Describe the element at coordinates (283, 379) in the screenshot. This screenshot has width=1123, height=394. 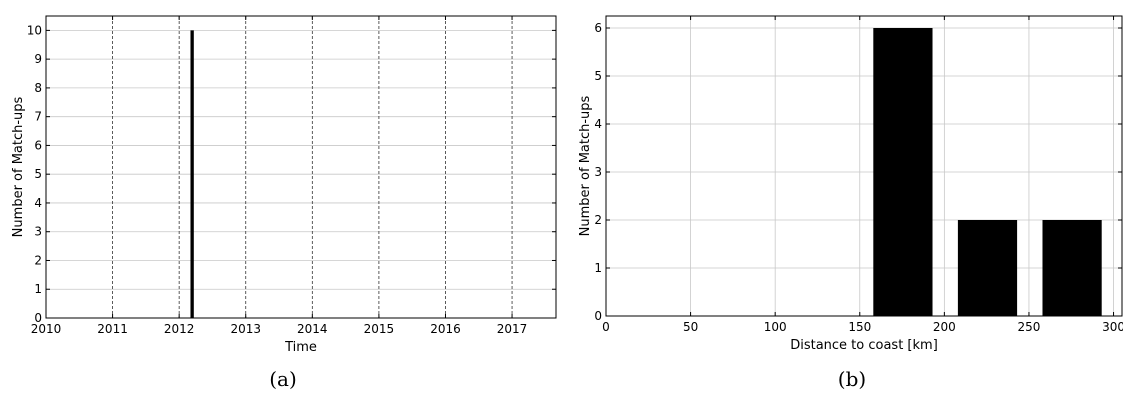
I see `panel-caption: (a)` at that location.